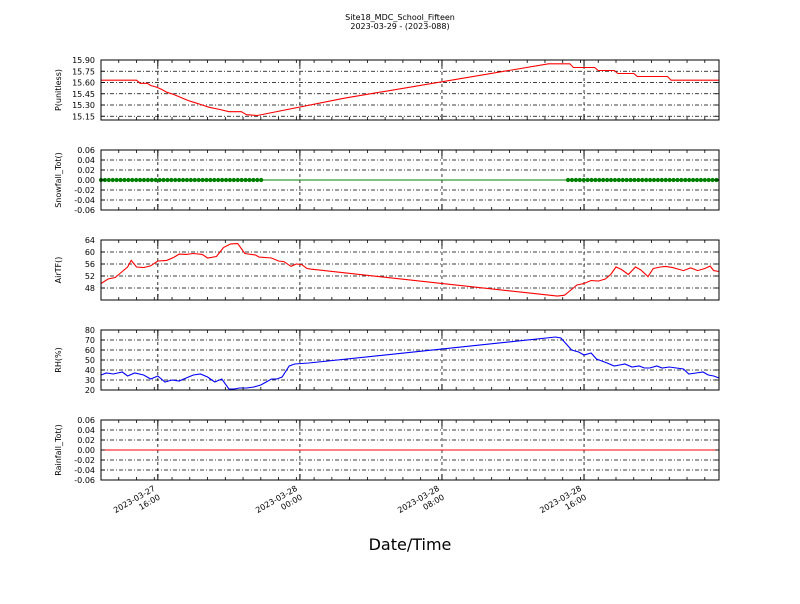 Image resolution: width=800 pixels, height=604 pixels. What do you see at coordinates (90, 370) in the screenshot?
I see `panel-3-ytick-label-2: 40` at bounding box center [90, 370].